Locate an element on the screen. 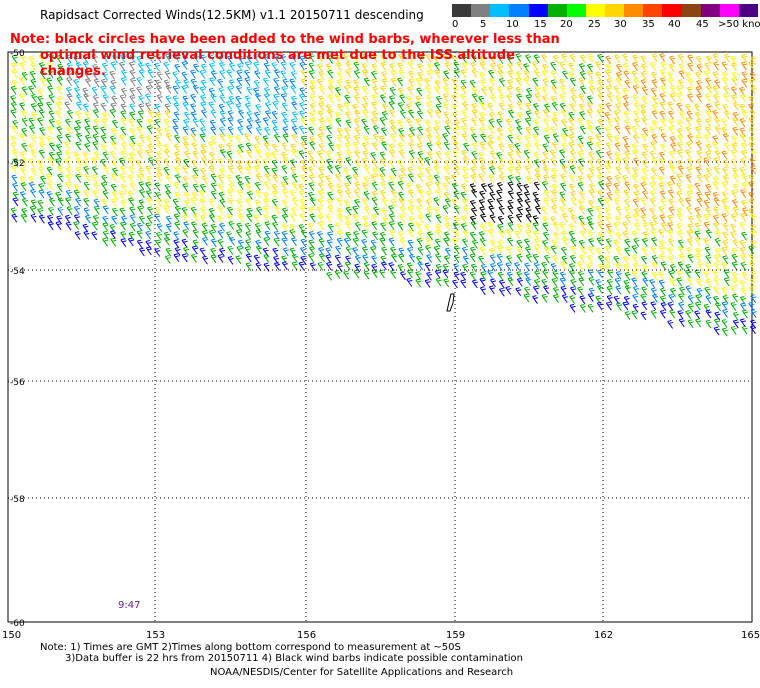 Image resolution: width=760 pixels, height=688 pixels. legend-swatch is located at coordinates (691, 10).